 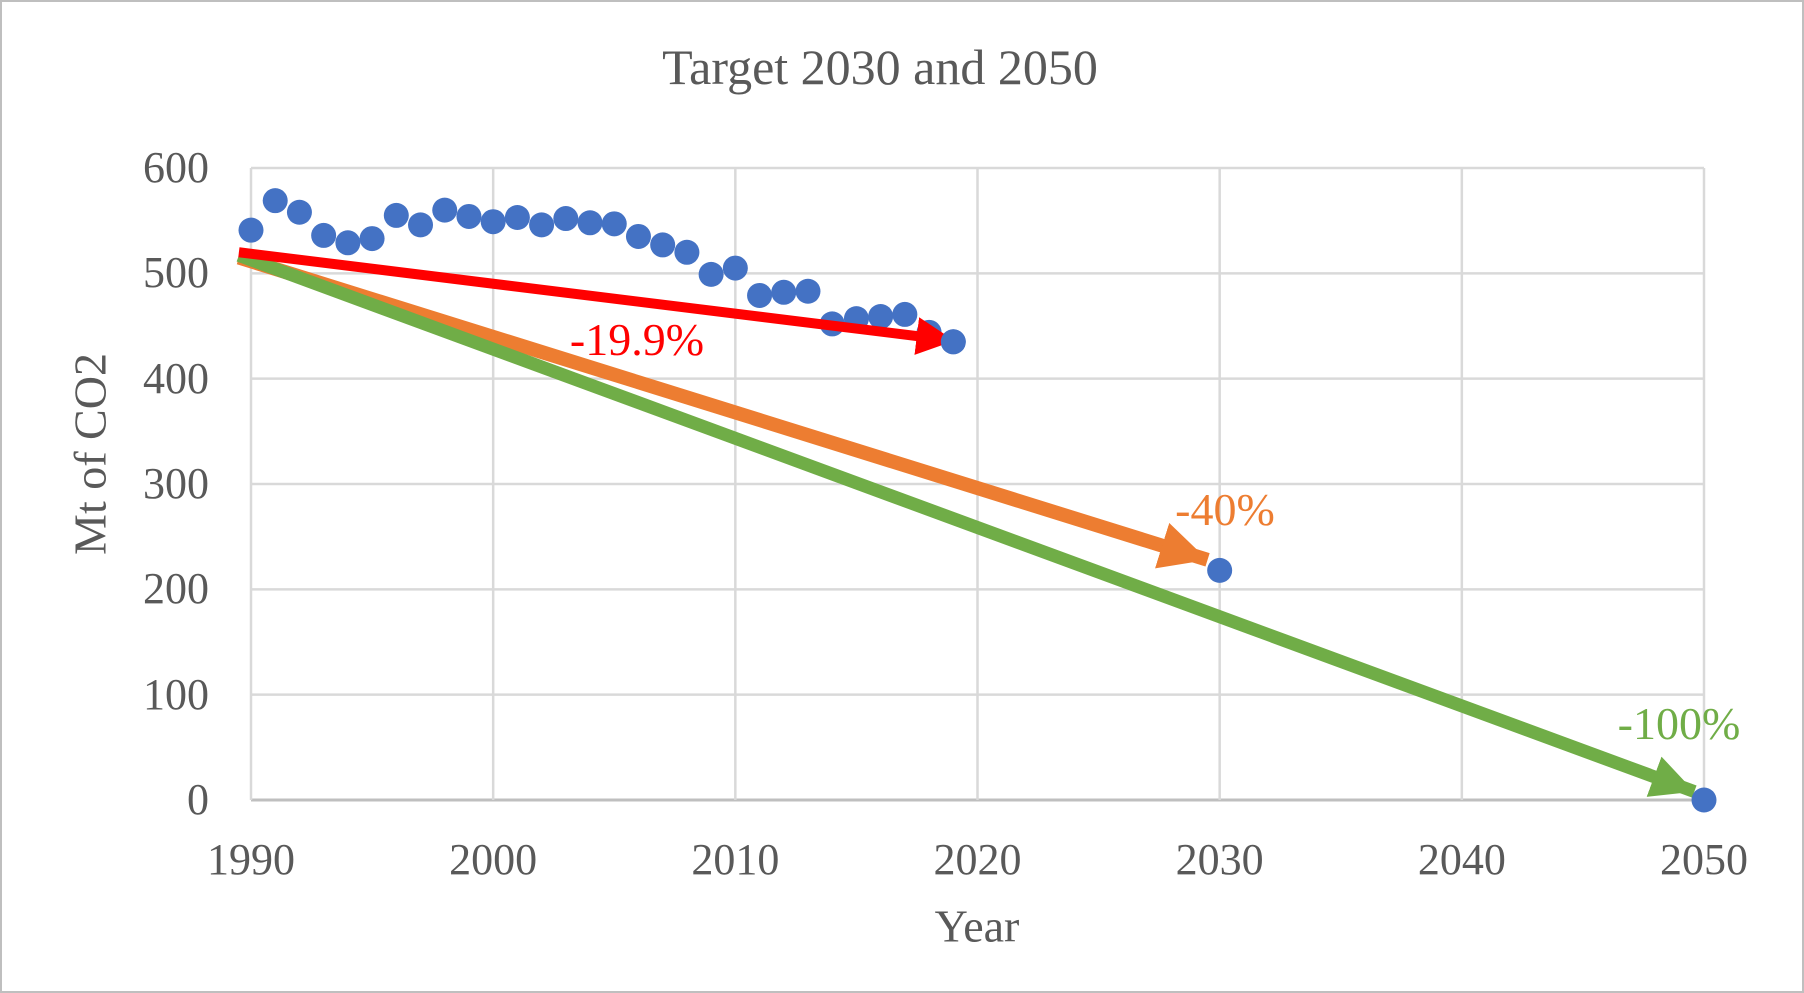 I want to click on data-point-2003, so click(x=566, y=219).